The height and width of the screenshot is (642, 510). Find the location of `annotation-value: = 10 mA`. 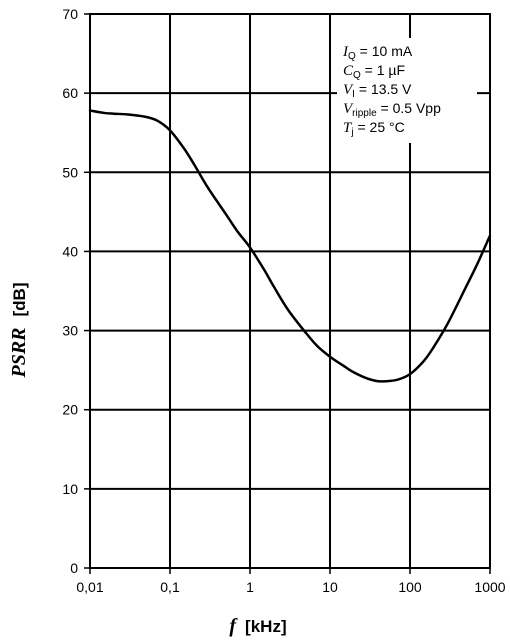

annotation-value: = 10 mA is located at coordinates (384, 51).